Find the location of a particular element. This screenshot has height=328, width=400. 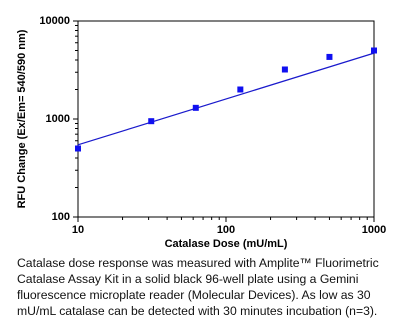

y-tick-label: 10000 is located at coordinates (54, 21).